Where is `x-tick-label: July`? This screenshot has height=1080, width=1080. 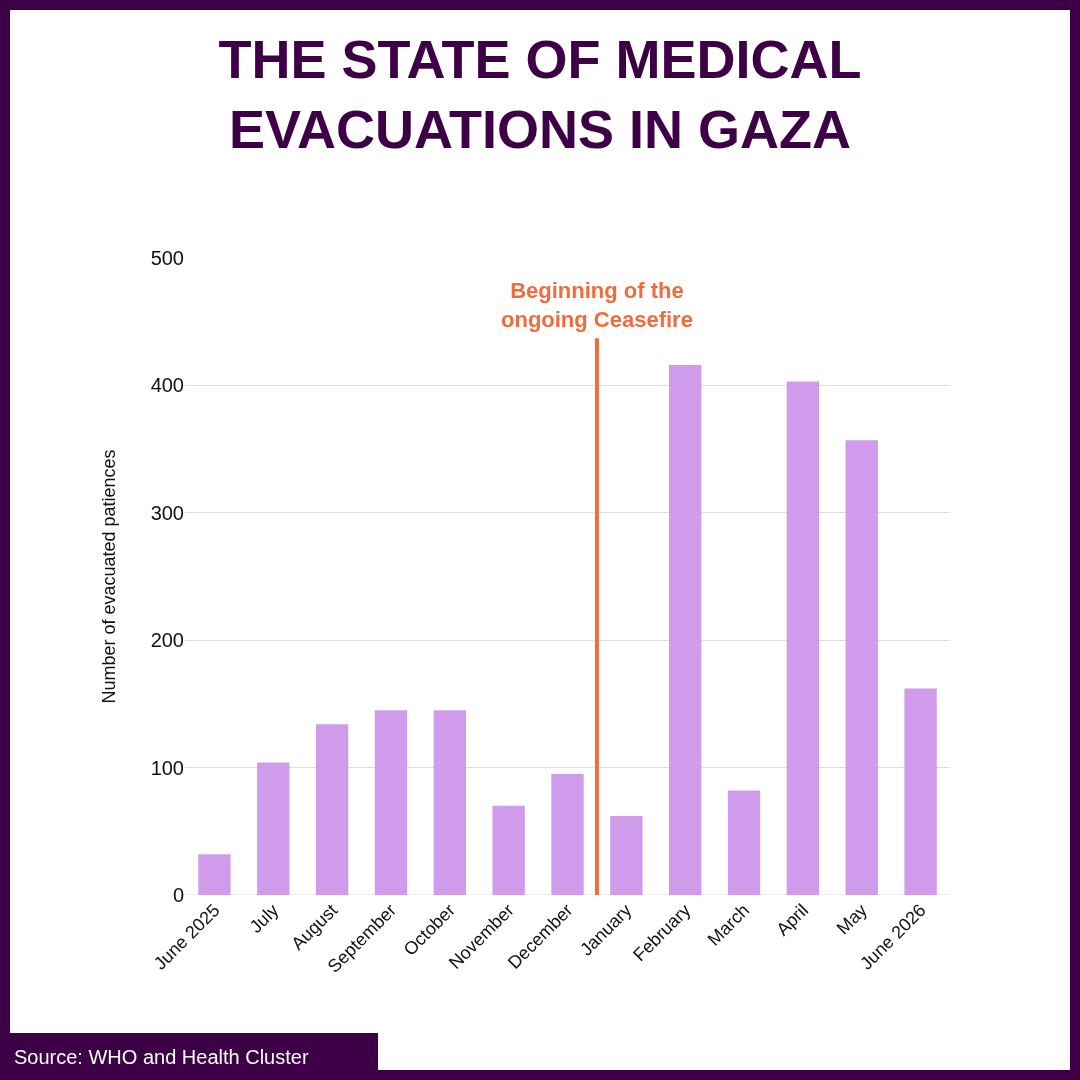 x-tick-label: July is located at coordinates (264, 918).